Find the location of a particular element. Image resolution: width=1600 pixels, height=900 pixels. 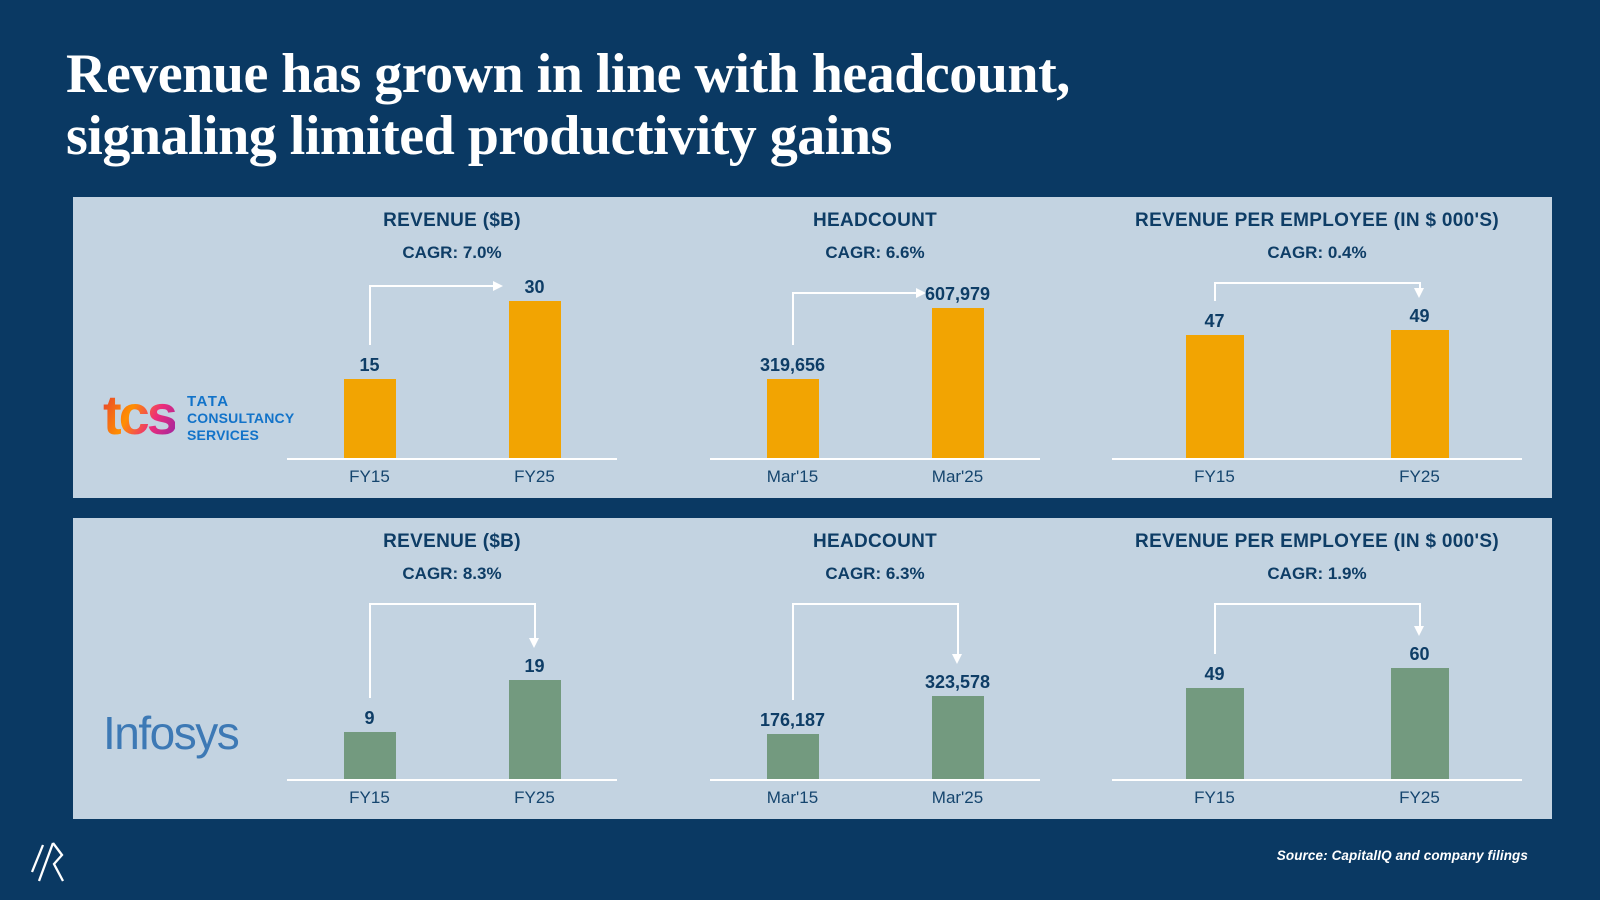

tcs-logo: tcs TATA CONSULTANCY SERVICES is located at coordinates (198, 418).